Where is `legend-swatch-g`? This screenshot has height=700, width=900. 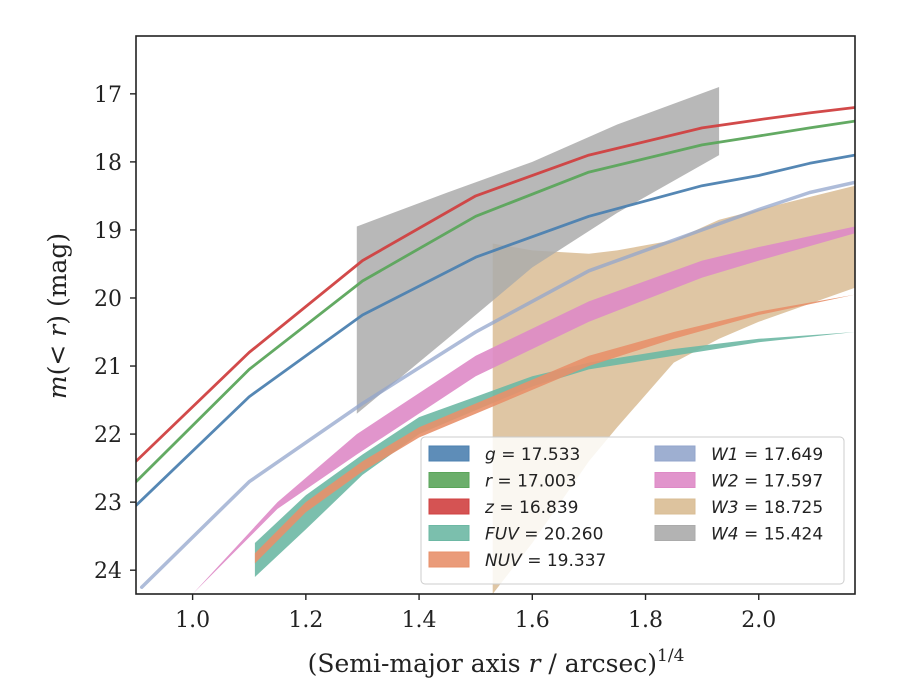
legend-swatch-g is located at coordinates (449, 453).